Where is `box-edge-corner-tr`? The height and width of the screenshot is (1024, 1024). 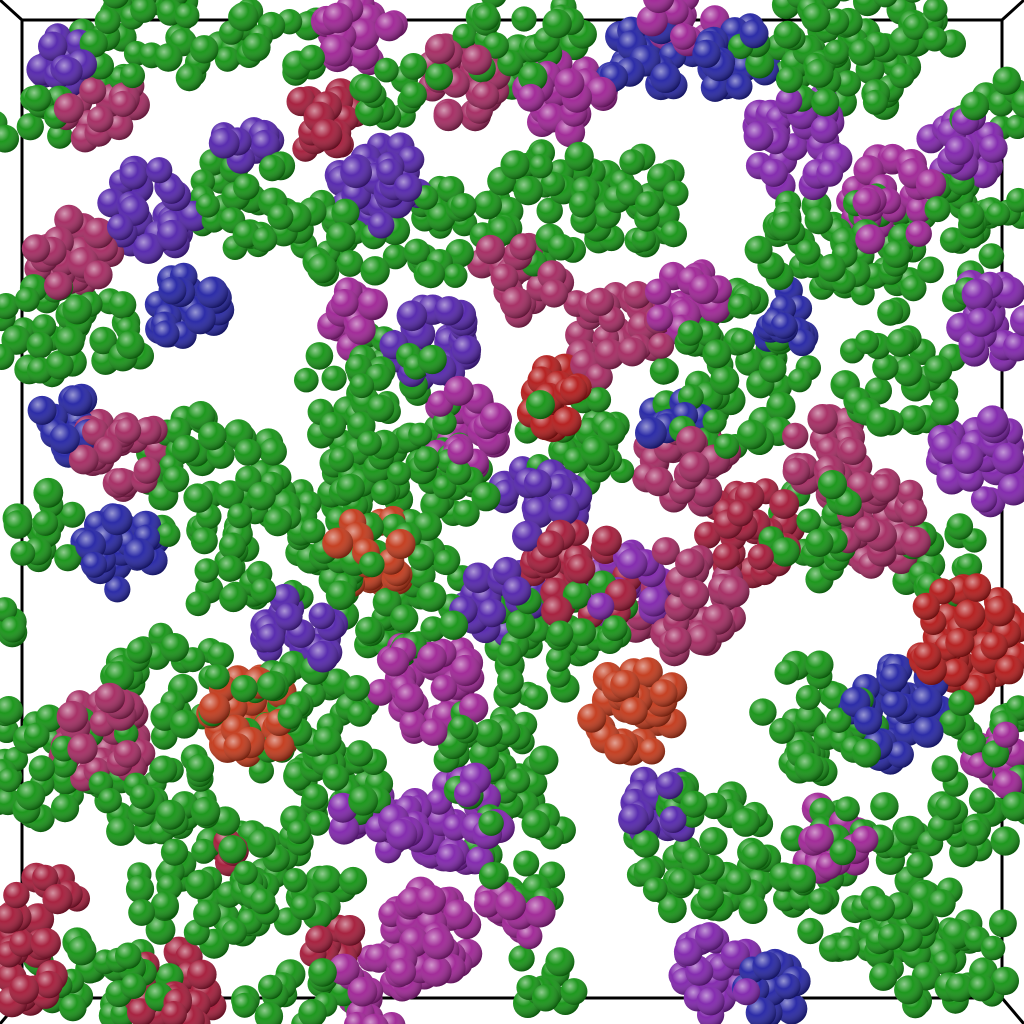
box-edge-corner-tr is located at coordinates (1012, 11).